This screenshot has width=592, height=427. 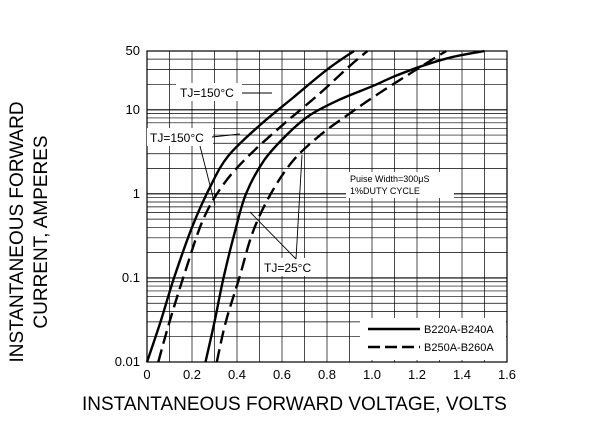 I want to click on x-tick-label: 0.4, so click(x=237, y=374).